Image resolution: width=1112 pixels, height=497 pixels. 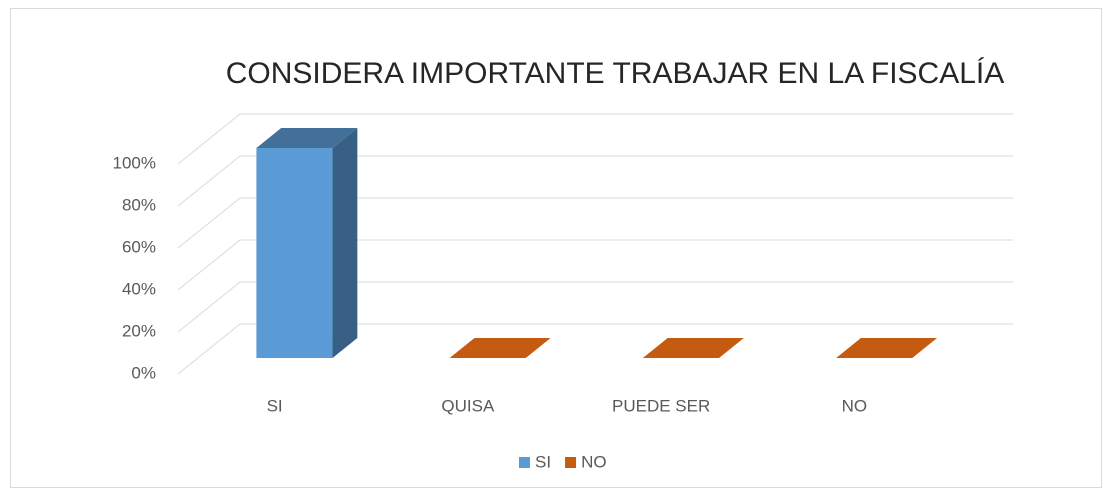 I want to click on y-tick-label: 40%, so click(x=139, y=288).